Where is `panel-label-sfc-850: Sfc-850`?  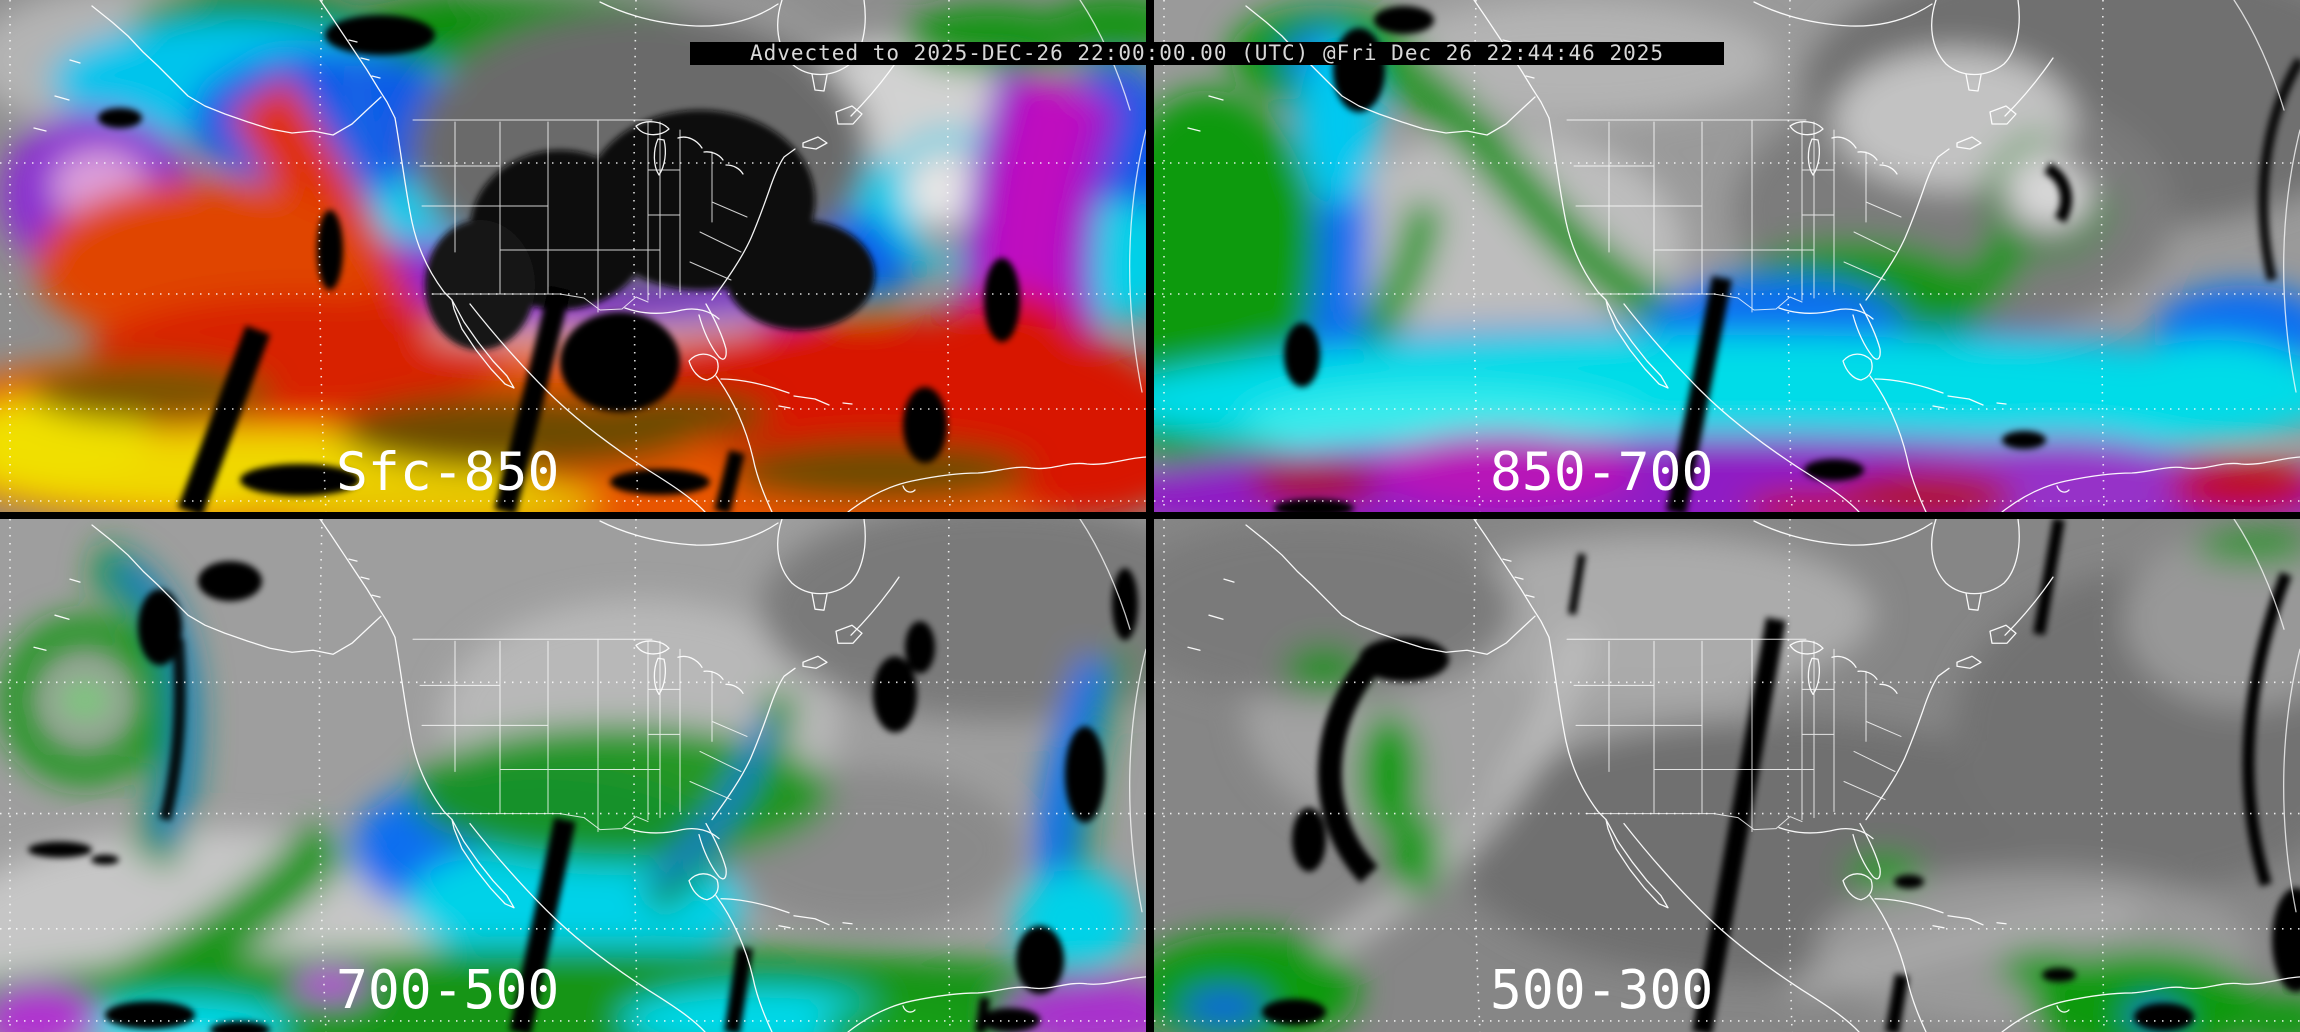
panel-label-sfc-850: Sfc-850 is located at coordinates (447, 472).